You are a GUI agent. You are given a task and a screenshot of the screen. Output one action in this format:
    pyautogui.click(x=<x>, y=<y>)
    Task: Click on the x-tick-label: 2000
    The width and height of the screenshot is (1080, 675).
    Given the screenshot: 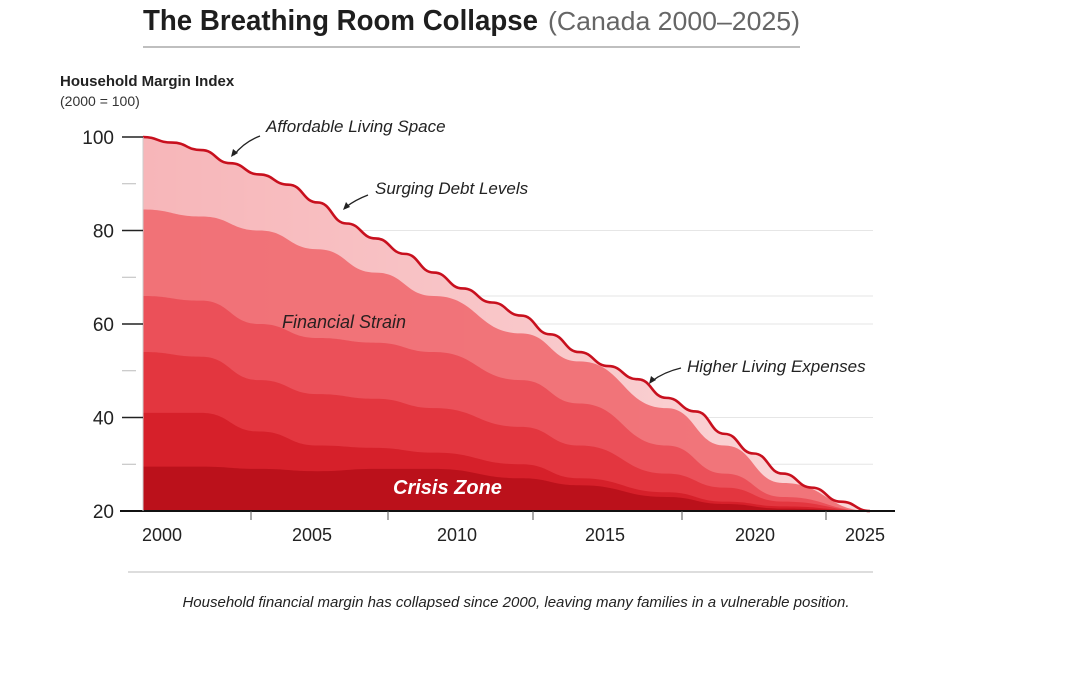 What is the action you would take?
    pyautogui.click(x=162, y=535)
    